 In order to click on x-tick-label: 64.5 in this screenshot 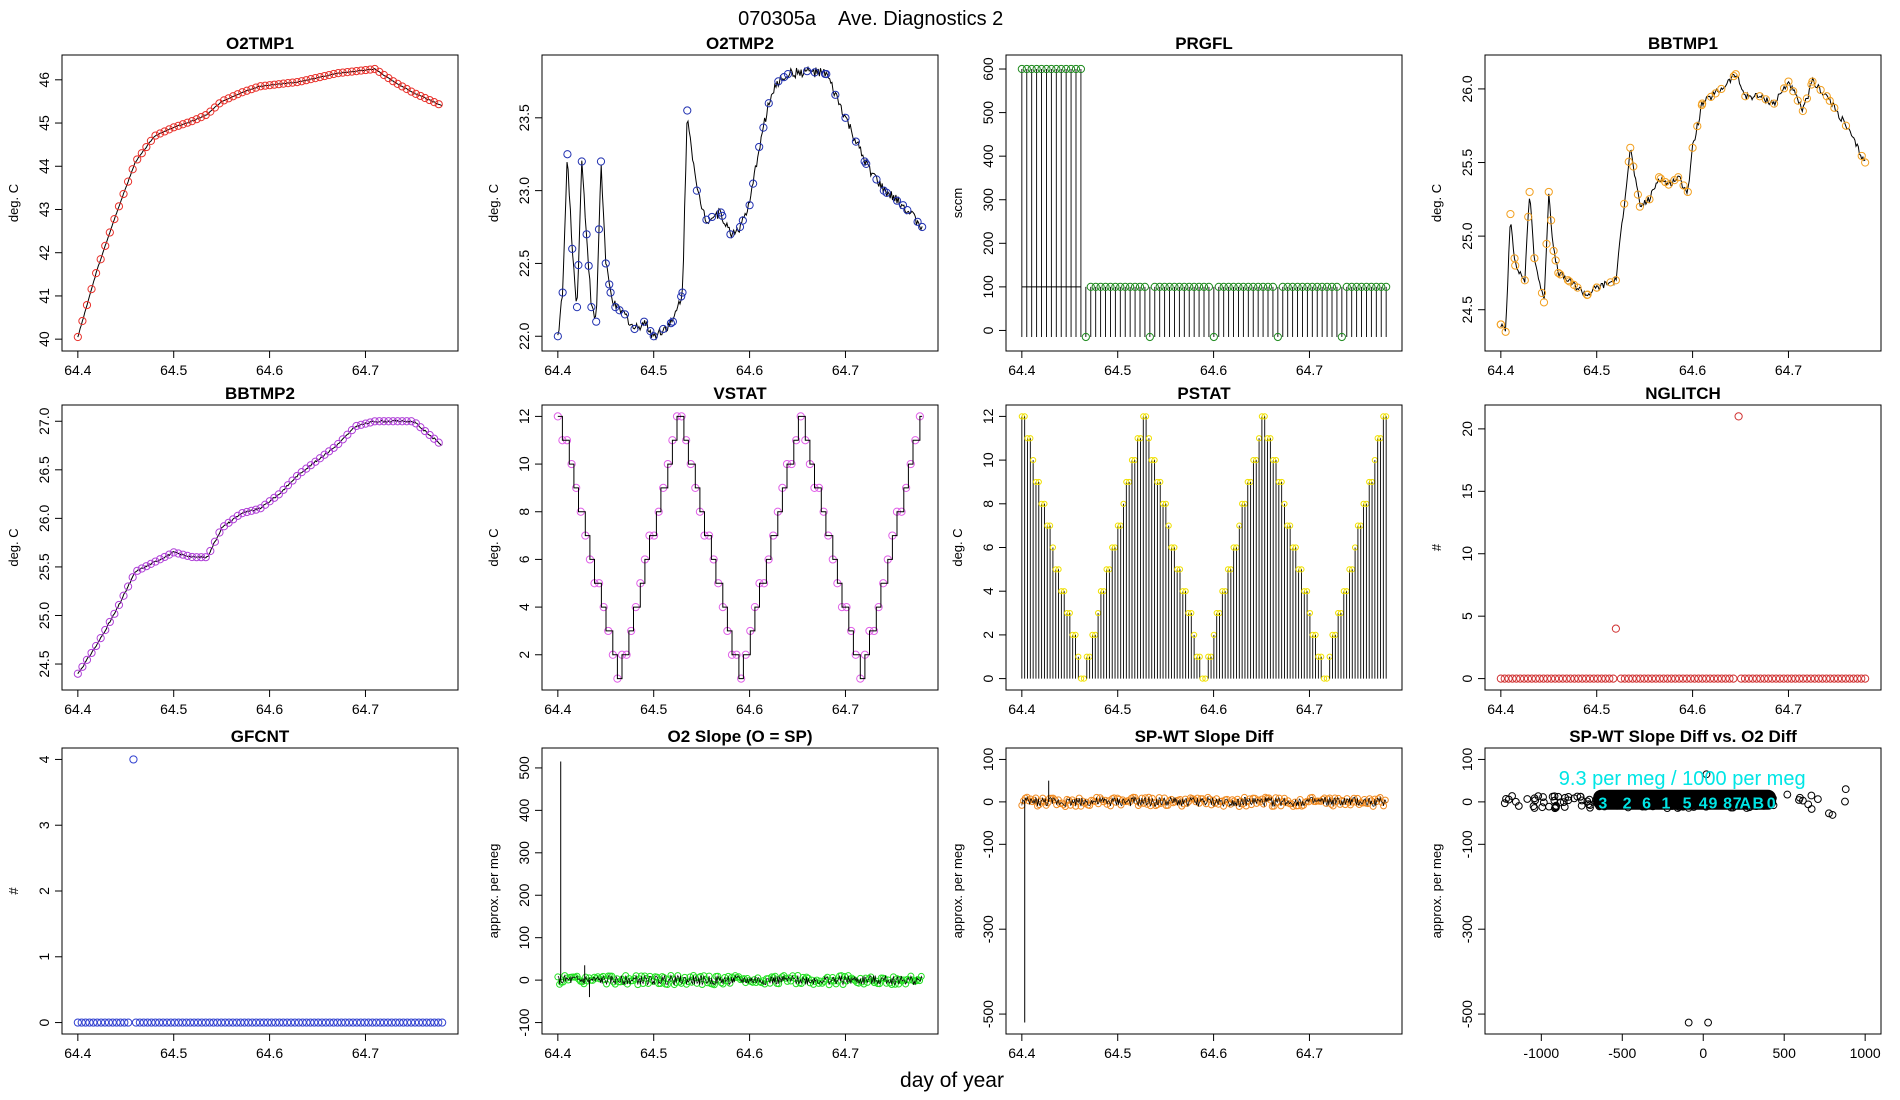, I will do `click(173, 709)`.